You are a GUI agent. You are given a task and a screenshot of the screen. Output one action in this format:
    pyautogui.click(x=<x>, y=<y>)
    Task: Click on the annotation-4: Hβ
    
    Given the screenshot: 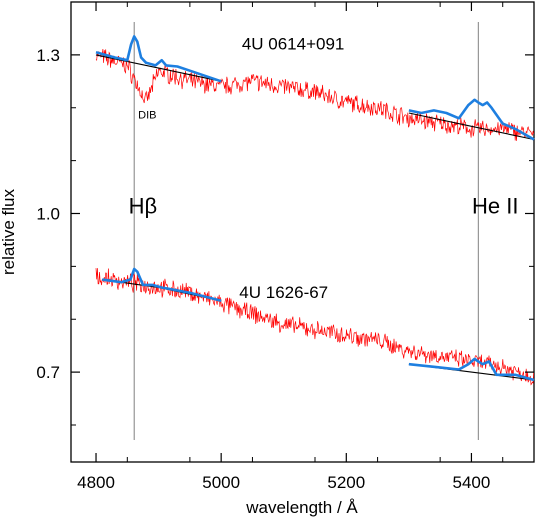 What is the action you would take?
    pyautogui.click(x=143, y=205)
    